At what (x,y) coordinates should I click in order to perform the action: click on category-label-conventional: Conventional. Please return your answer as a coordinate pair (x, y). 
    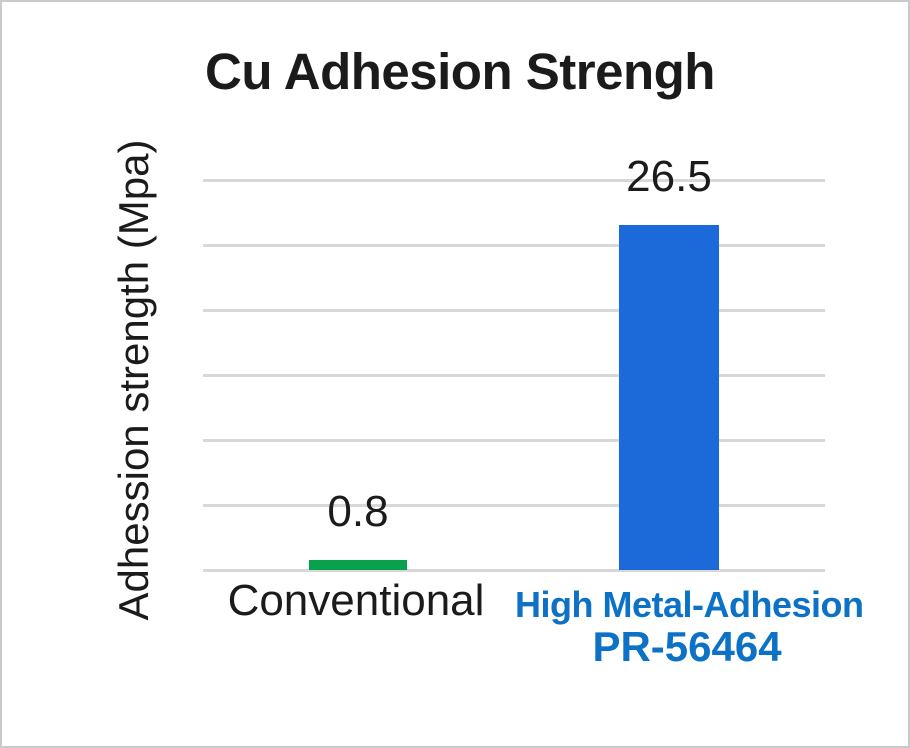
    Looking at the image, I should click on (356, 600).